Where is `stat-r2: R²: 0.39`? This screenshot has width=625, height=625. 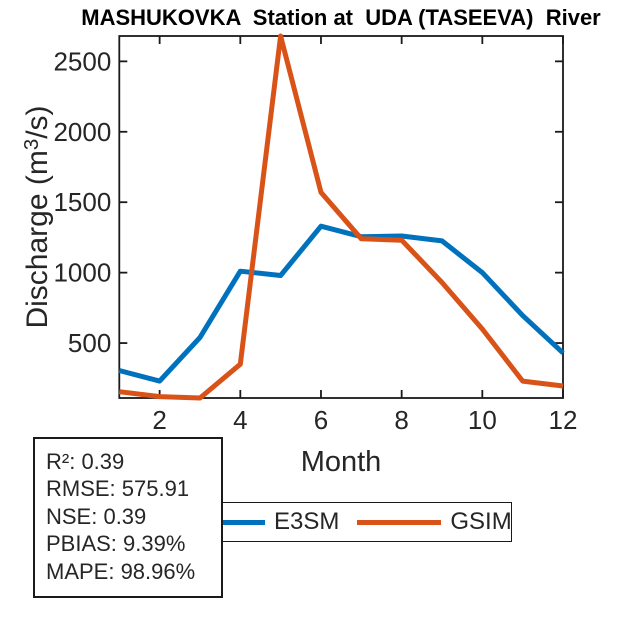
stat-r2: R²: 0.39 is located at coordinates (85, 461).